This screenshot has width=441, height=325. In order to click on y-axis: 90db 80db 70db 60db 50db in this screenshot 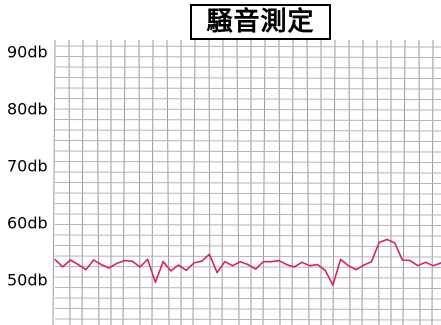, I will do `click(27, 165)`.